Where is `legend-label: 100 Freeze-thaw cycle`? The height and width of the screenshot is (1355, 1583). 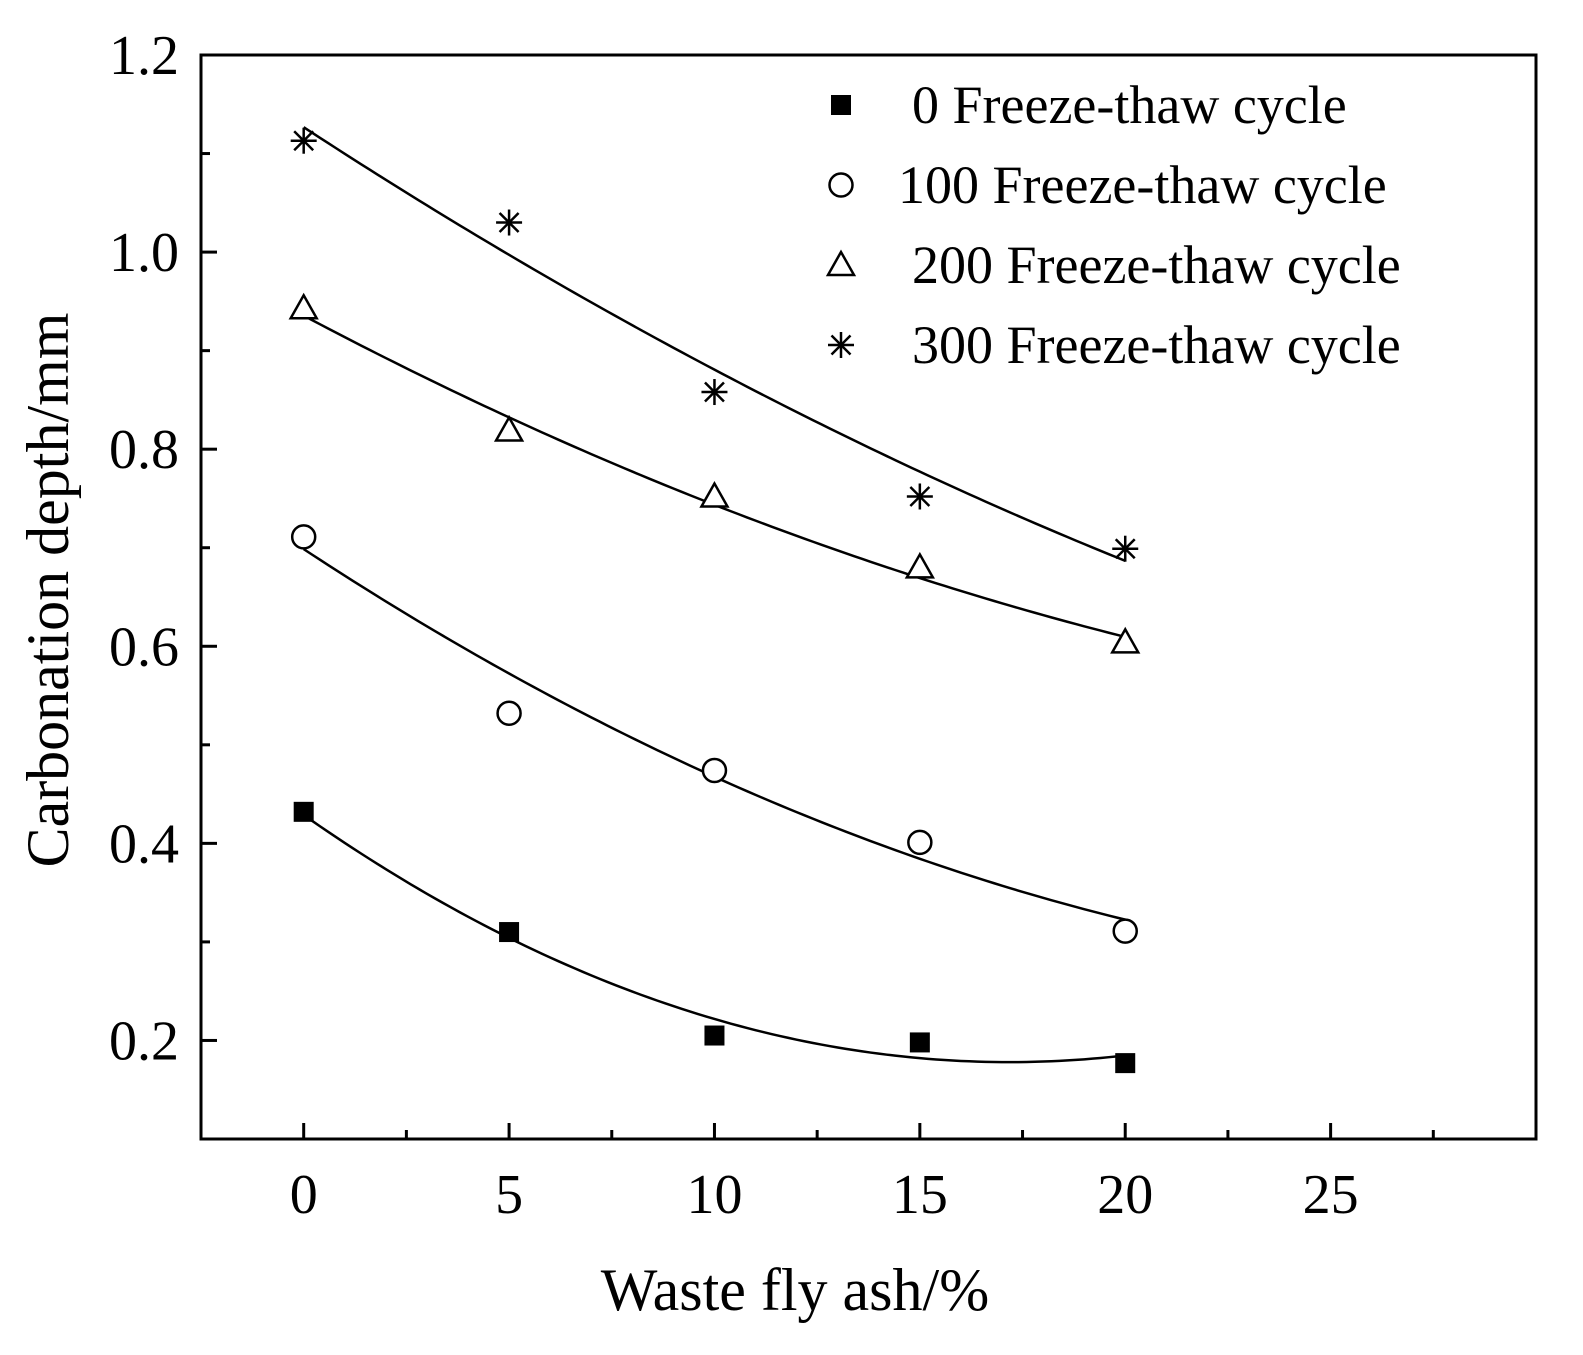
legend-label: 100 Freeze-thaw cycle is located at coordinates (1142, 185).